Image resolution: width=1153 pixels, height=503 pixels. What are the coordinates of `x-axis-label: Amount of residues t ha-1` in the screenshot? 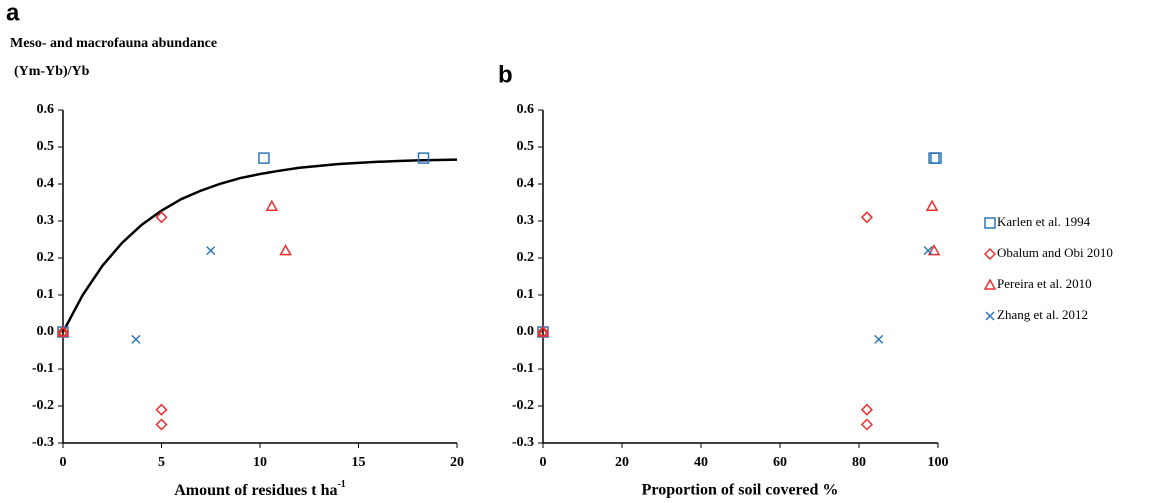 It's located at (260, 488).